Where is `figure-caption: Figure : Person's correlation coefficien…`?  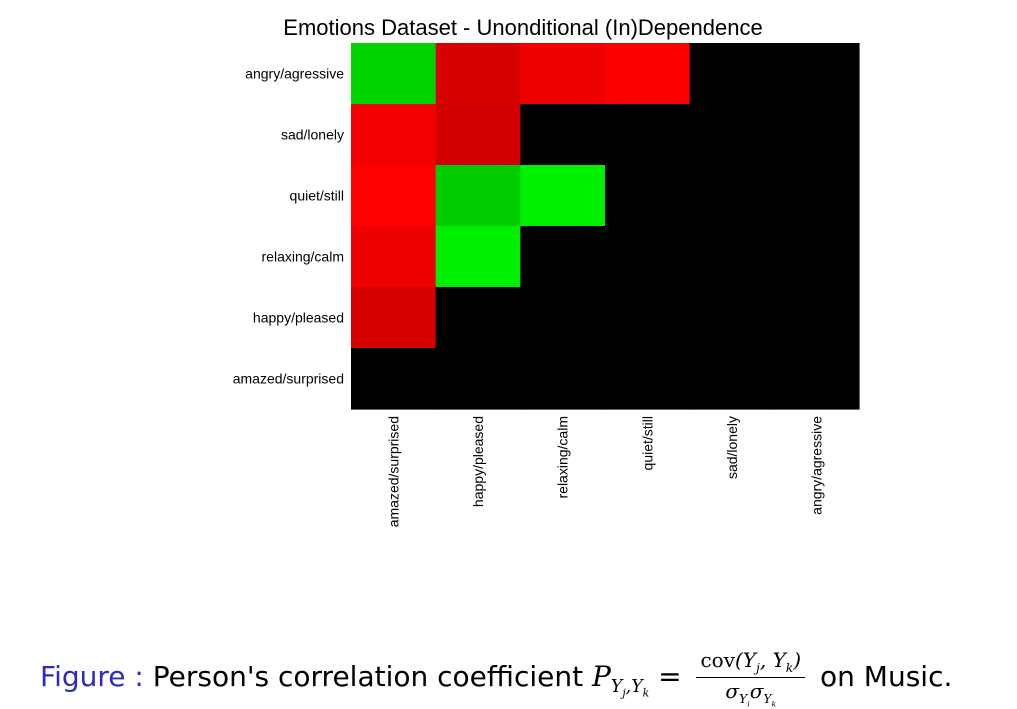
figure-caption: Figure : Person's correlation coefficien… is located at coordinates (520, 678).